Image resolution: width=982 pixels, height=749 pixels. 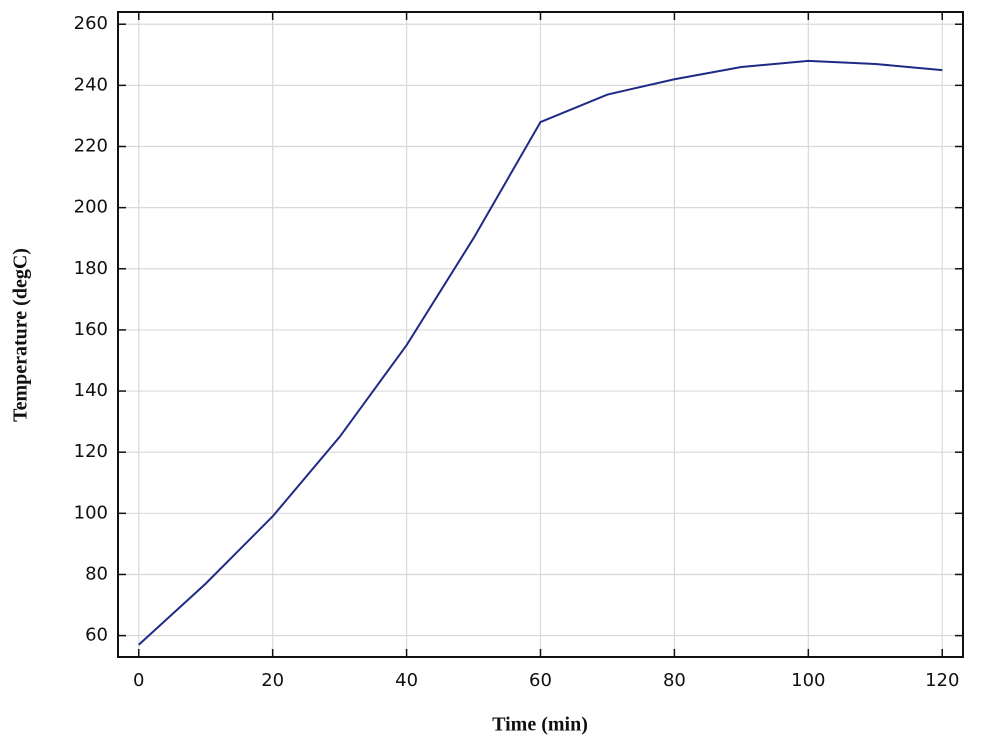 I want to click on x-tick-label: 40, so click(x=406, y=680).